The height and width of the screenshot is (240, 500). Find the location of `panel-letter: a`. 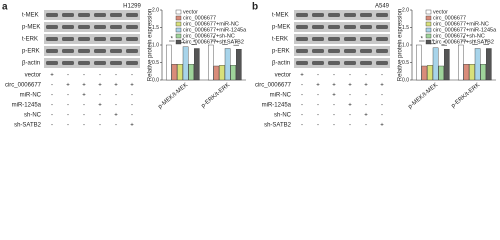

panel-letter: a is located at coordinates (5, 7).